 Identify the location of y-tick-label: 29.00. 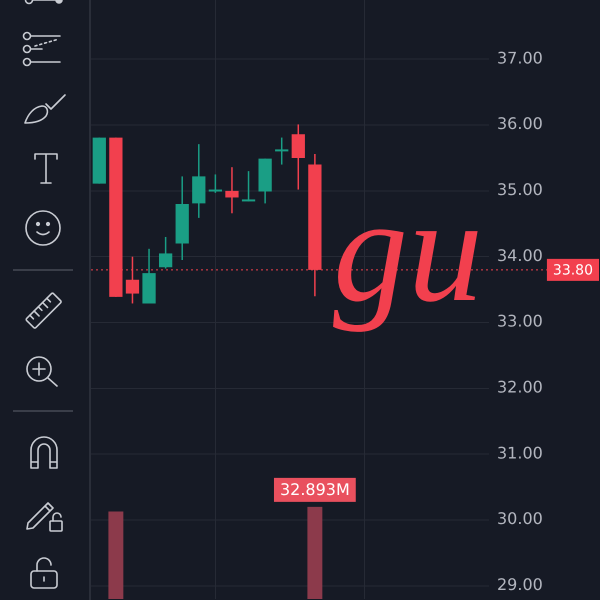
(520, 584).